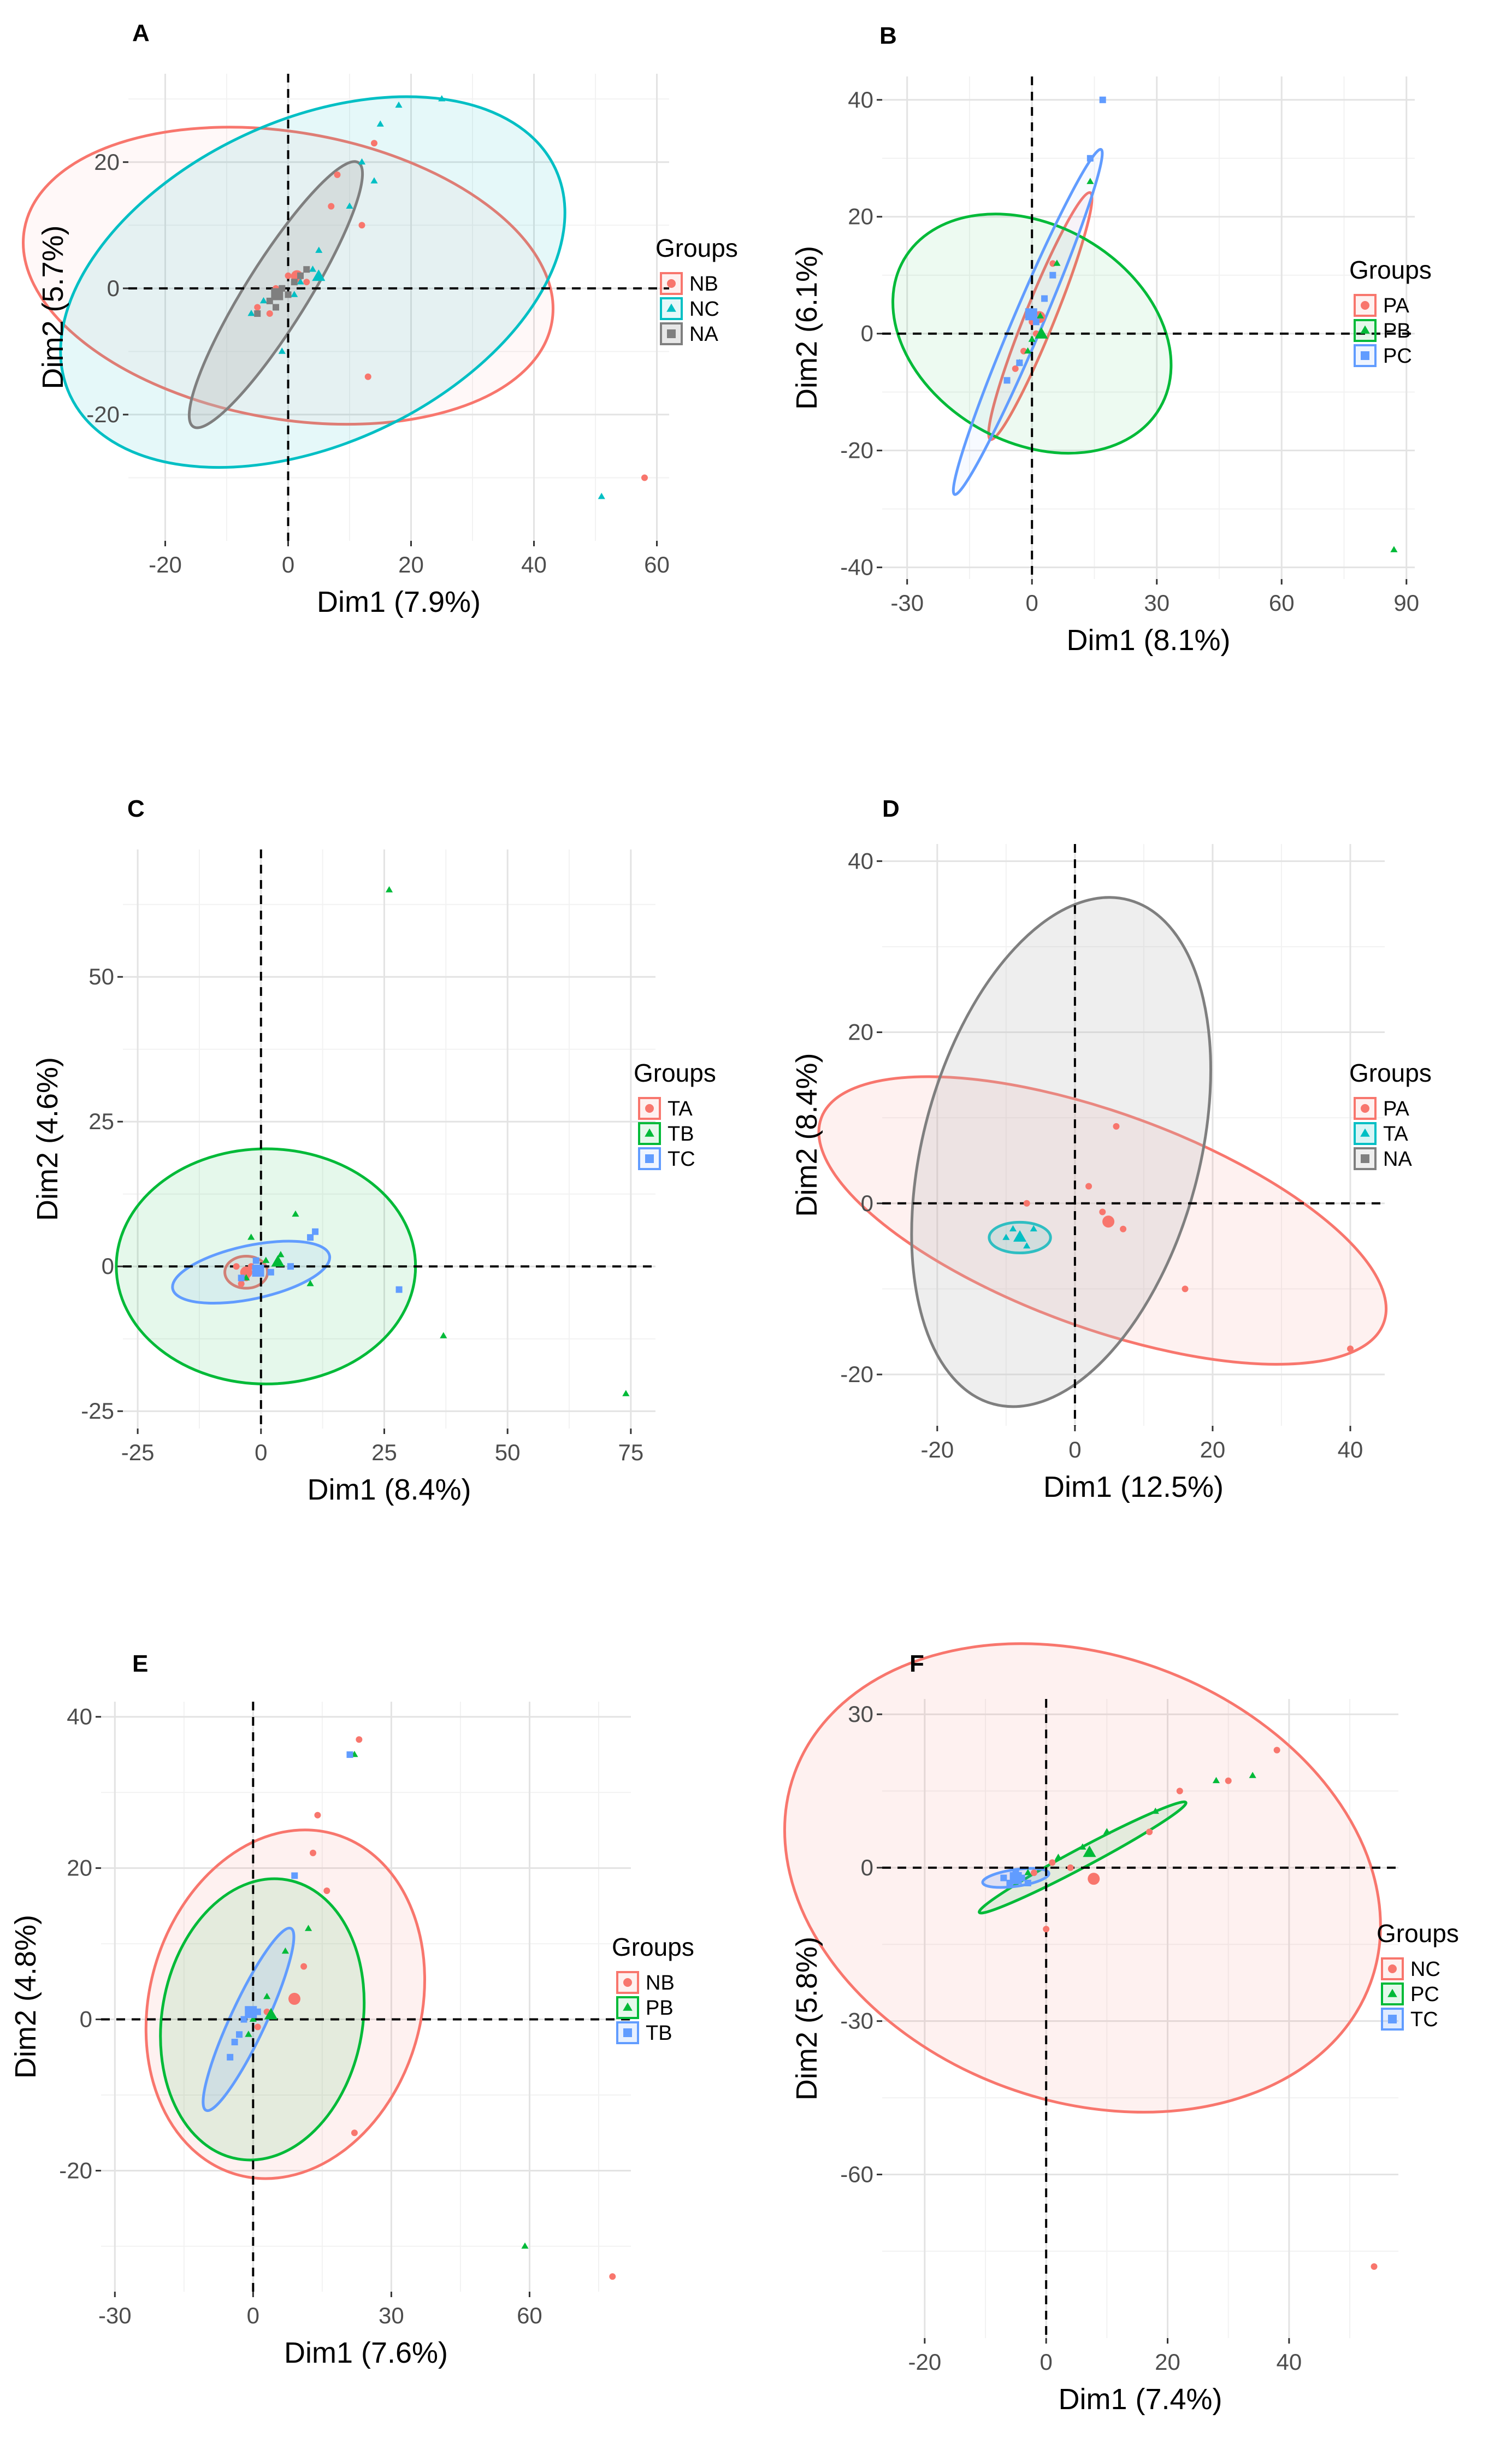 The height and width of the screenshot is (2443, 1512). I want to click on centroid-tc, so click(1015, 1878).